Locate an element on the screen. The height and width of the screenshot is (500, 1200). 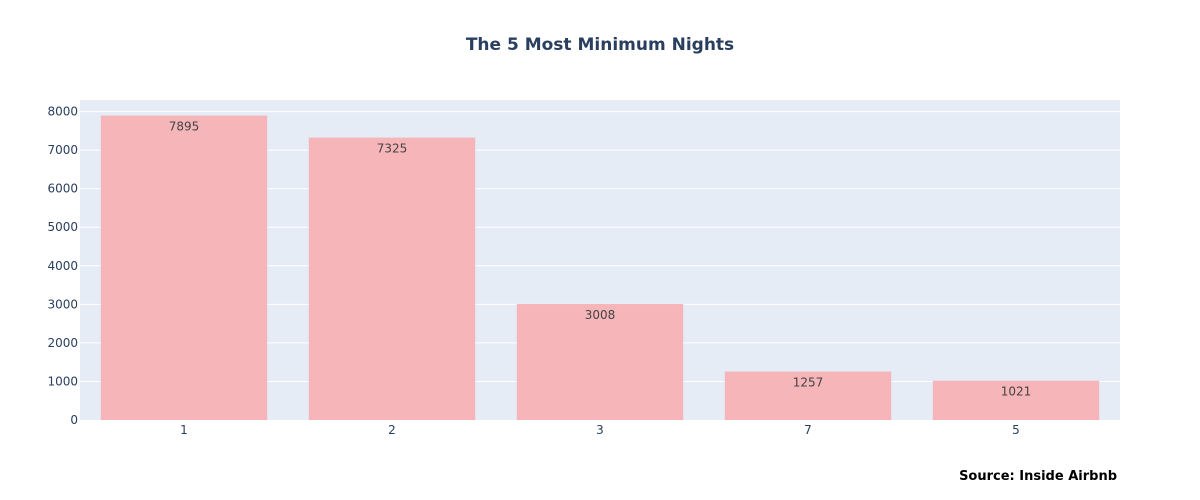
x-tick-label: 5 is located at coordinates (1016, 430).